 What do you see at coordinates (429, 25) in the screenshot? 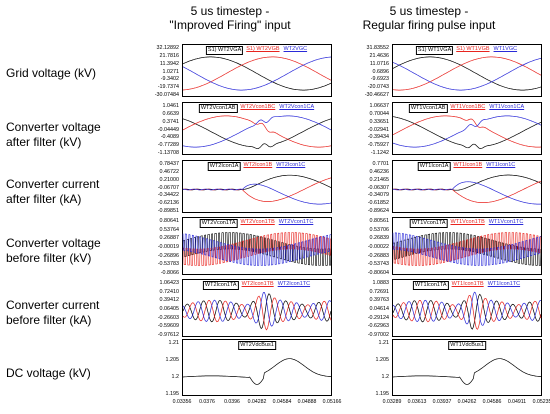
I see `column-title-right-line2: Regular firing pulse input` at bounding box center [429, 25].